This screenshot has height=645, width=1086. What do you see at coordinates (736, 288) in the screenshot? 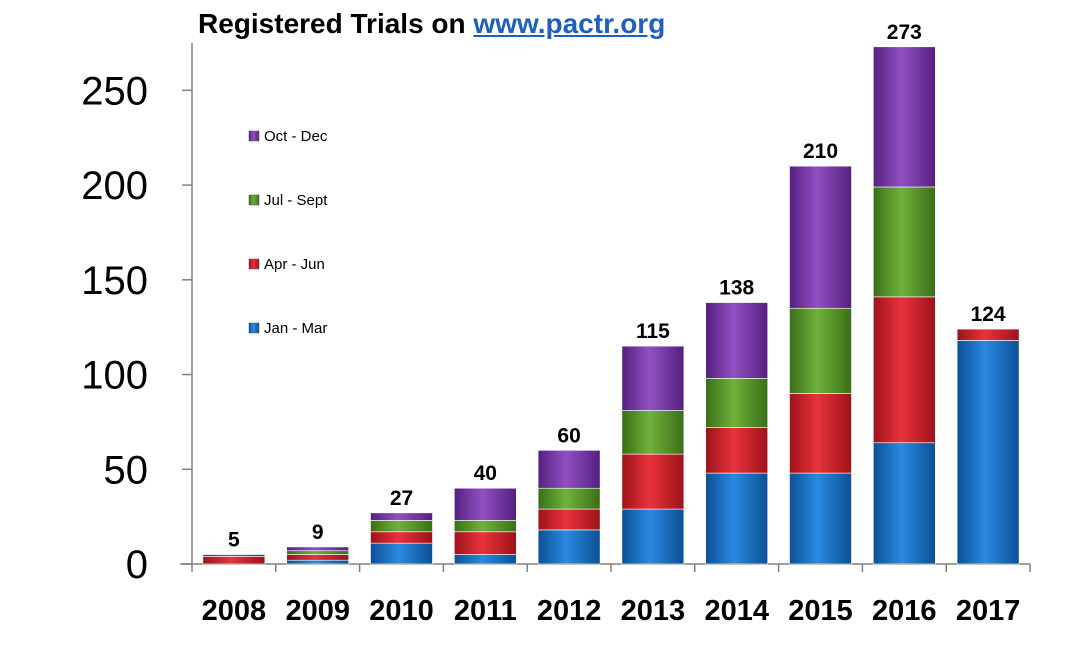
I see `bar-total-label: 138` at bounding box center [736, 288].